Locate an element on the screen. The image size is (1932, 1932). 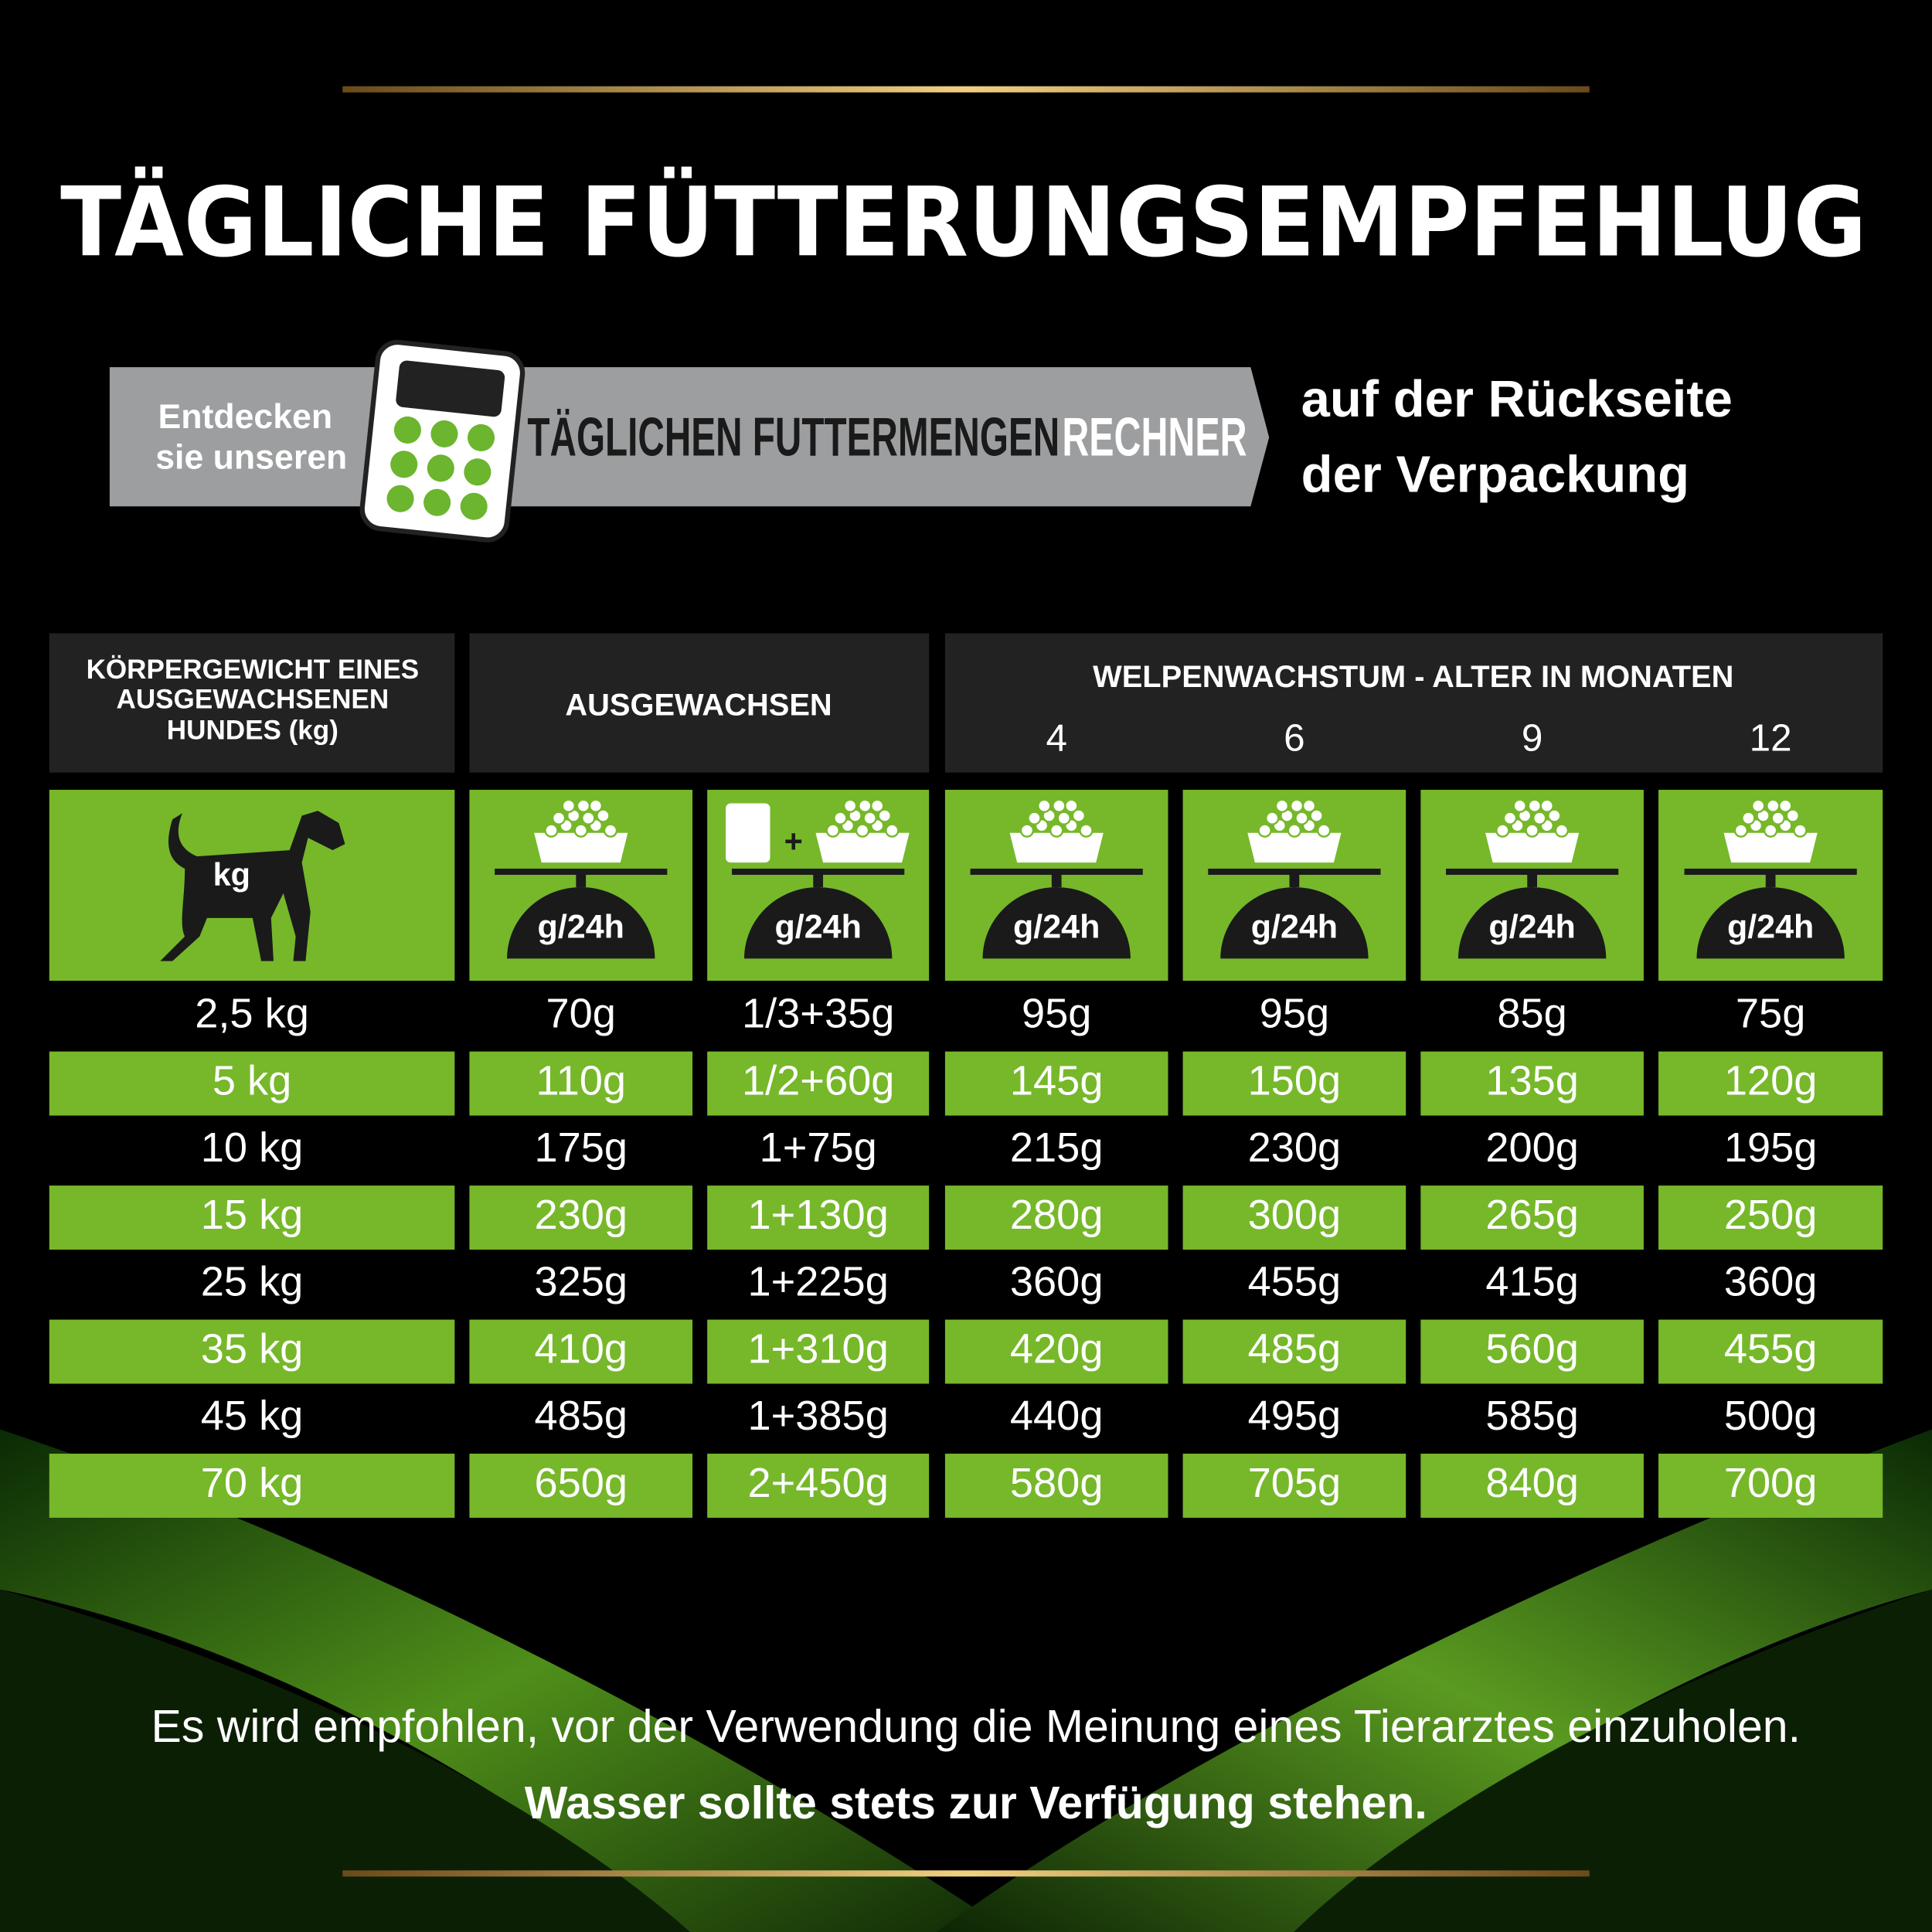
cell-value: 1+225g is located at coordinates (819, 1282).